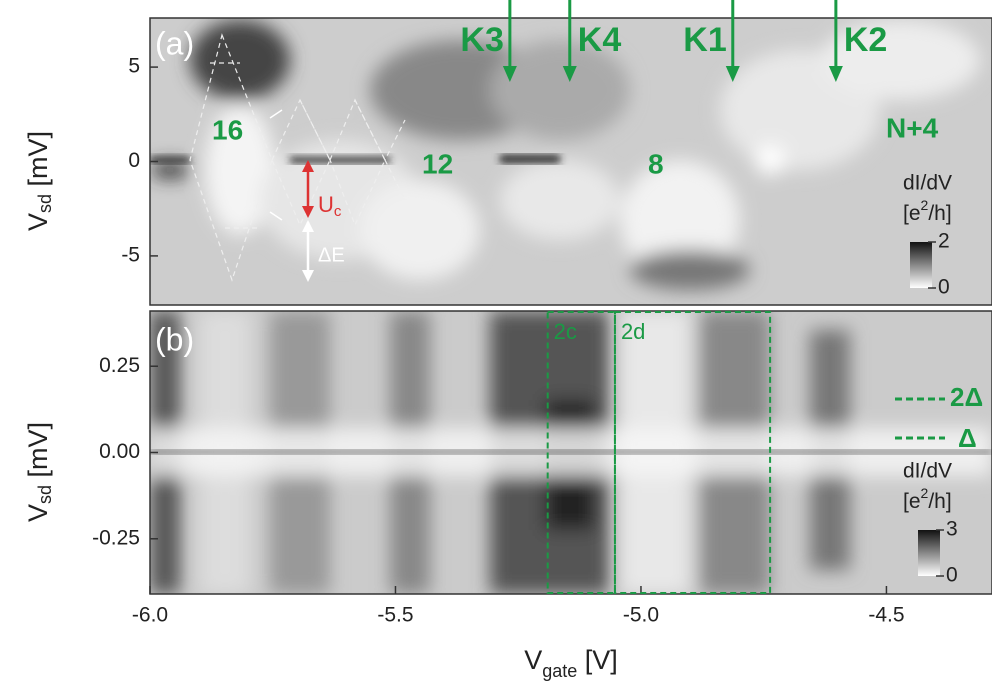 This screenshot has width=992, height=696. What do you see at coordinates (481, 40) in the screenshot?
I see `marker-label: K3` at bounding box center [481, 40].